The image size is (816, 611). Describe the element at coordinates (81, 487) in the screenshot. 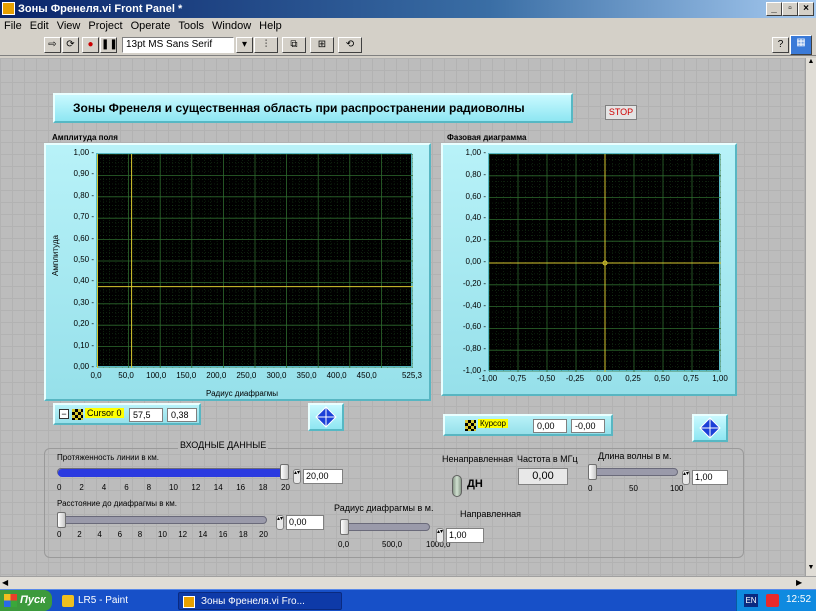

I see `scale-label: 2` at that location.